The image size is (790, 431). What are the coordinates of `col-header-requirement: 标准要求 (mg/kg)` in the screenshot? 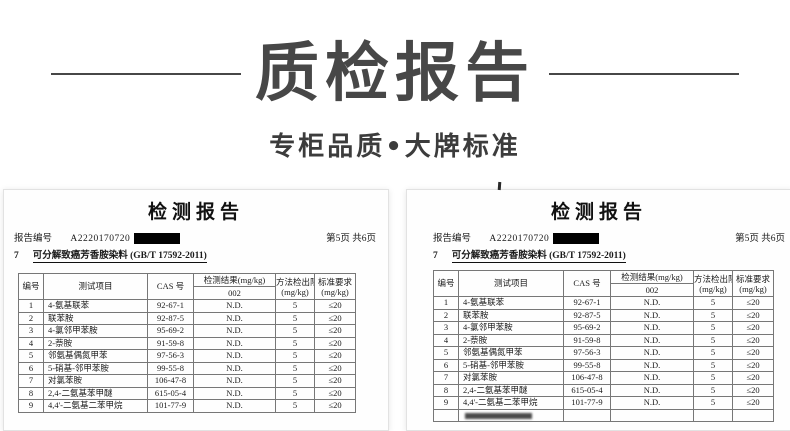 It's located at (335, 286).